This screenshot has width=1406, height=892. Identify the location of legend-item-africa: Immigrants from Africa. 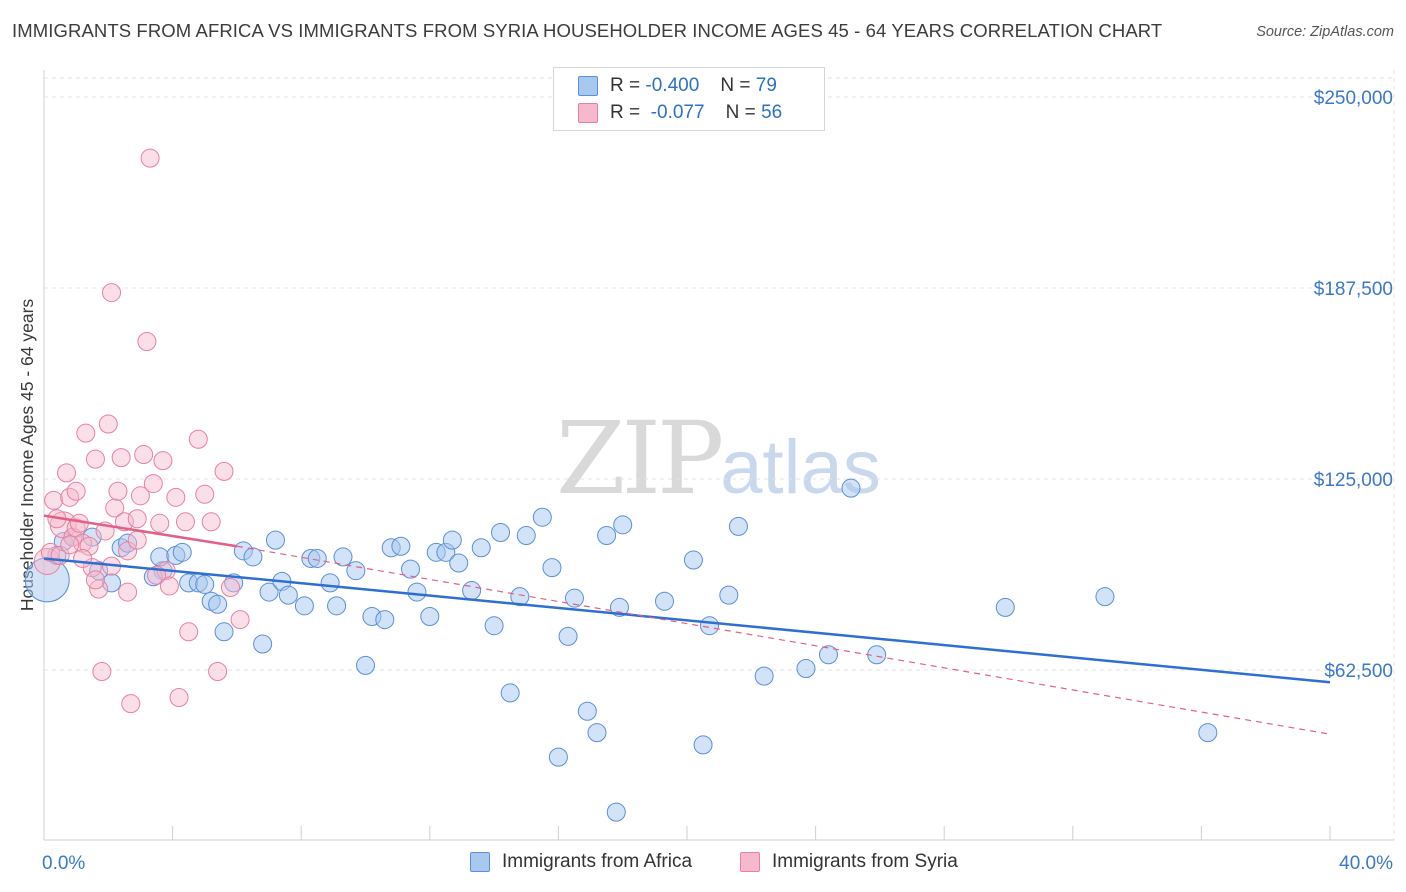
(581, 862).